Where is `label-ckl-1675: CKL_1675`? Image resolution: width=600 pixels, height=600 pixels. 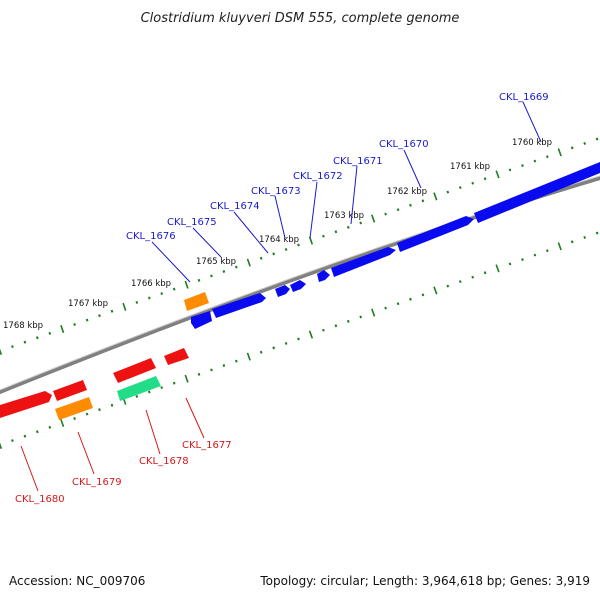
label-ckl-1675: CKL_1675 is located at coordinates (192, 222).